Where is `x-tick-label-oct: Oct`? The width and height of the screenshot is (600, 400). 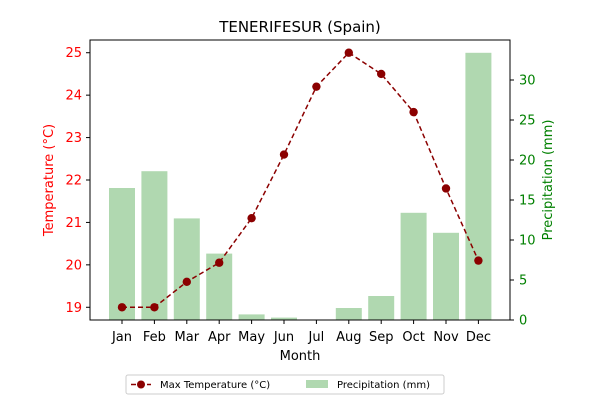
x-tick-label-oct: Oct is located at coordinates (413, 337).